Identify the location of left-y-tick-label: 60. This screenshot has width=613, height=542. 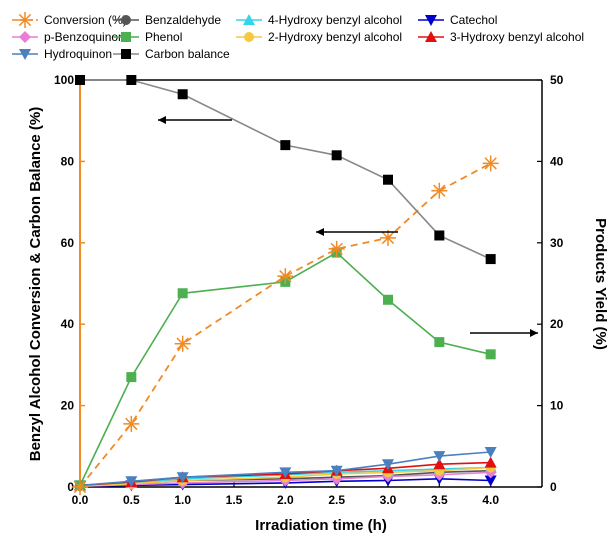
(68, 243).